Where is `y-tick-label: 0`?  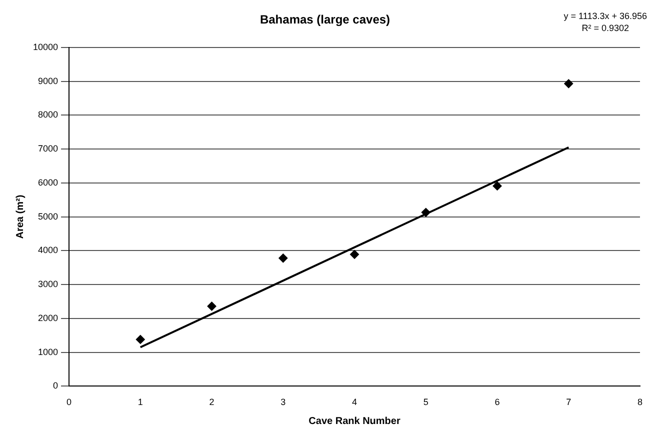
y-tick-label: 0 is located at coordinates (55, 385).